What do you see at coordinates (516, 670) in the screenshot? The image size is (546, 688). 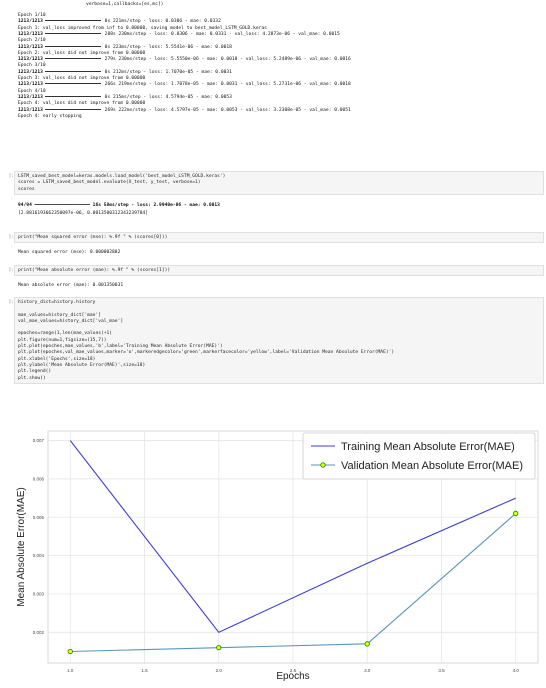 I see `x-tick-label: 4.0` at bounding box center [516, 670].